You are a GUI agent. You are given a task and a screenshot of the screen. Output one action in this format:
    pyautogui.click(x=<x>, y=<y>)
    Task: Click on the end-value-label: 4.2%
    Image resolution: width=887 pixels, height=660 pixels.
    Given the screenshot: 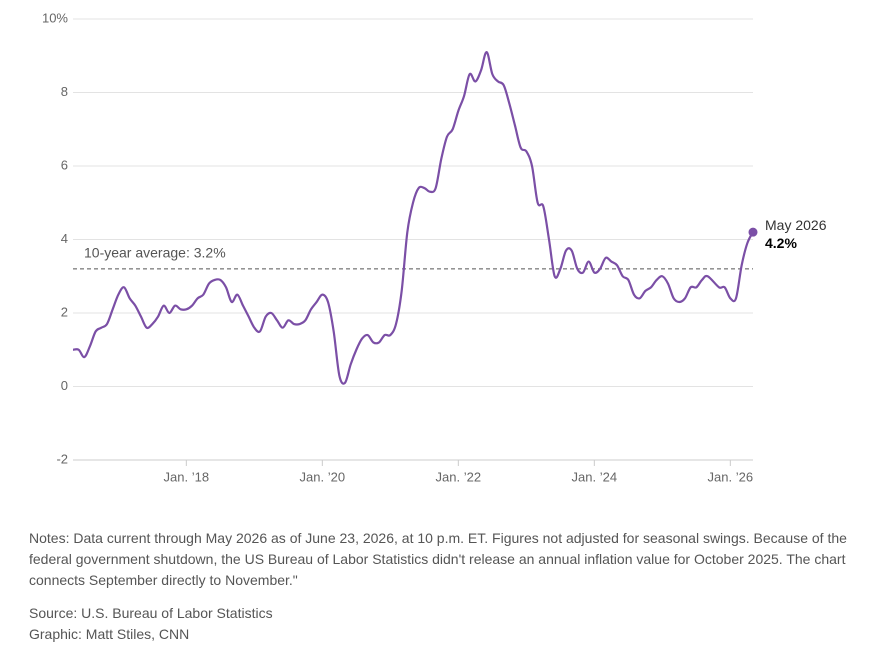 What is the action you would take?
    pyautogui.click(x=781, y=243)
    